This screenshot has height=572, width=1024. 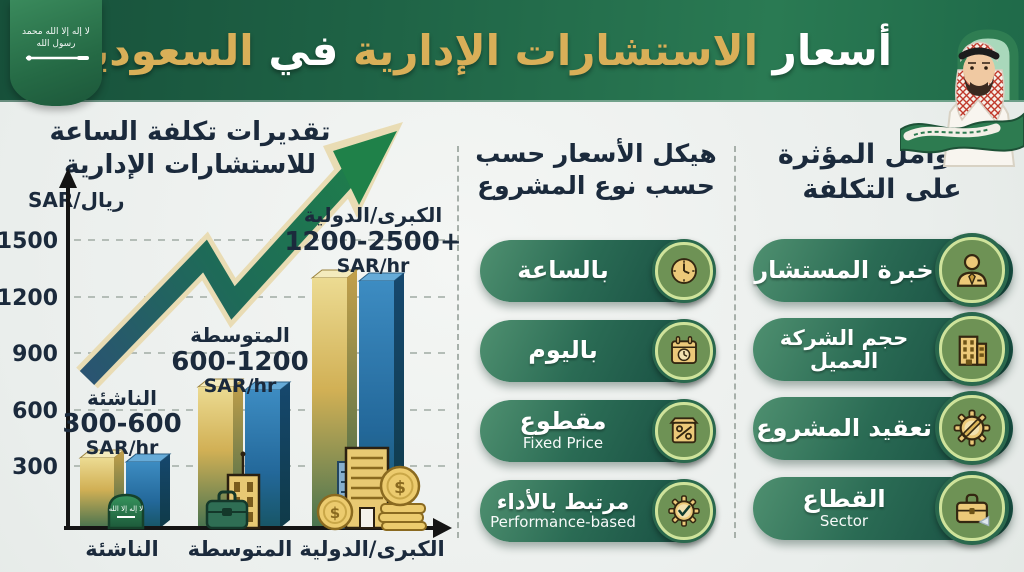 I want to click on svg-text: 300-600, so click(x=121, y=424).